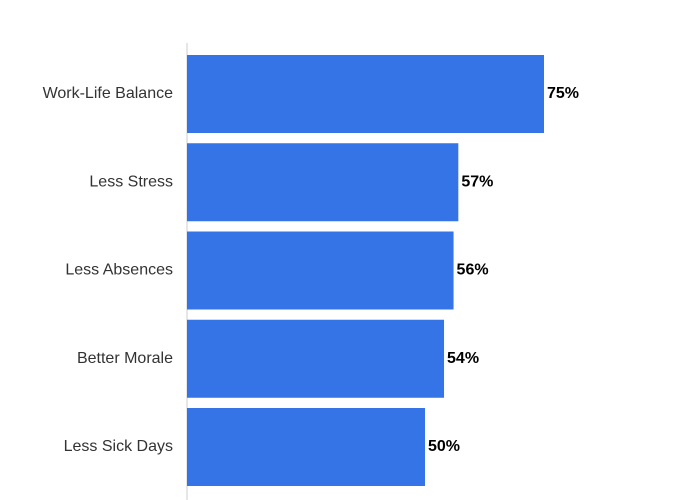 This screenshot has width=700, height=500. I want to click on value-label: 75%, so click(563, 93).